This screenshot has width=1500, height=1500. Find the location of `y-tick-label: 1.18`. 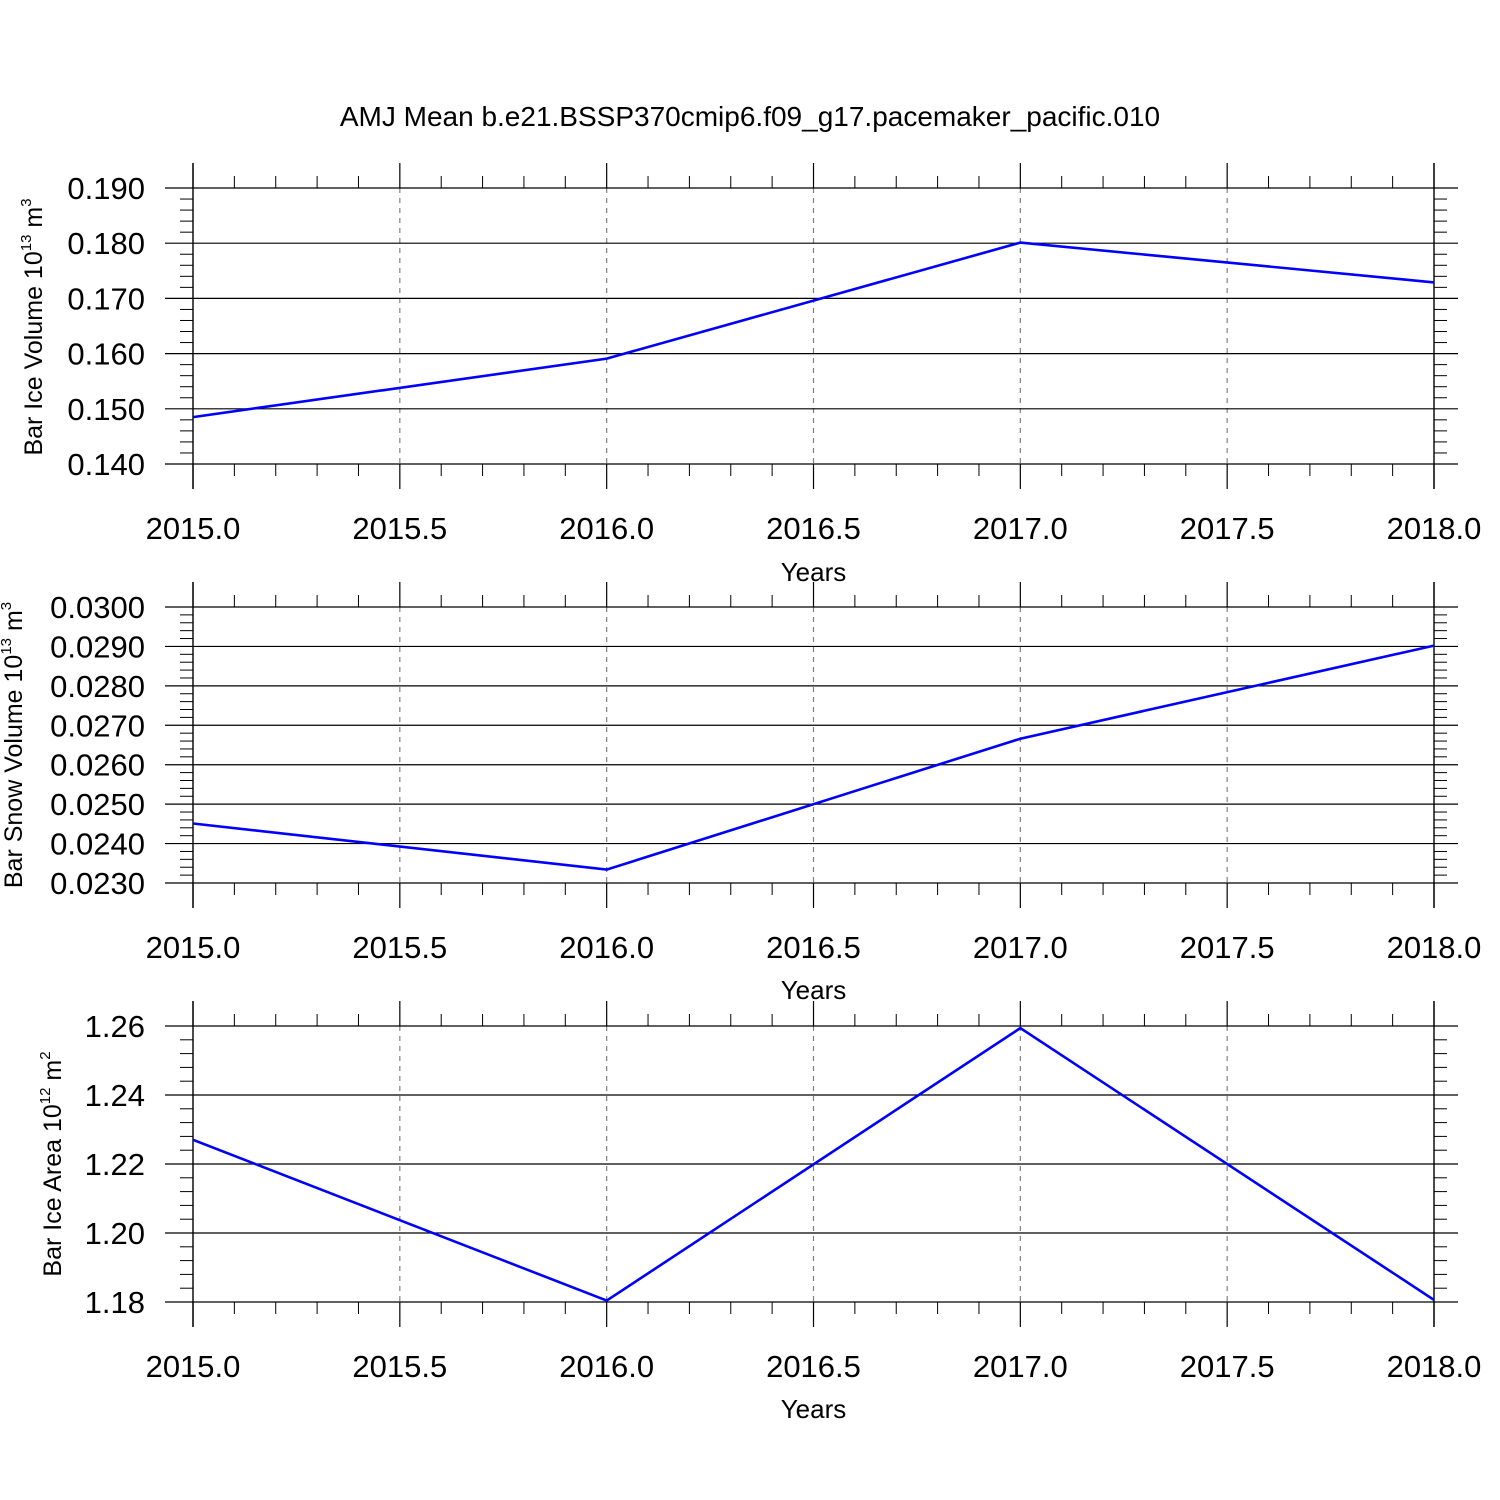

y-tick-label: 1.18 is located at coordinates (115, 1302).